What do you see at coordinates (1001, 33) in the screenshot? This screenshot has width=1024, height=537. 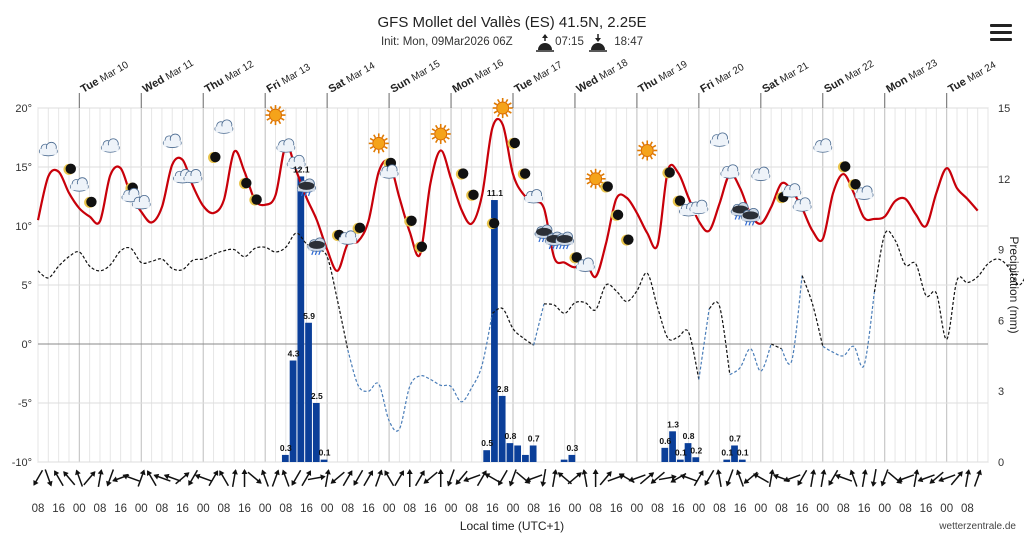 I see `hamburger-menu-icon` at bounding box center [1001, 33].